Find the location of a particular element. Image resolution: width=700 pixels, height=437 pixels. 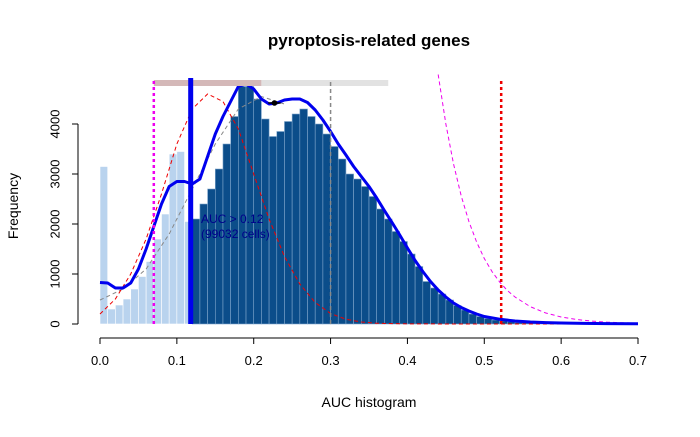

x-tick-label: 0.1 is located at coordinates (177, 360).